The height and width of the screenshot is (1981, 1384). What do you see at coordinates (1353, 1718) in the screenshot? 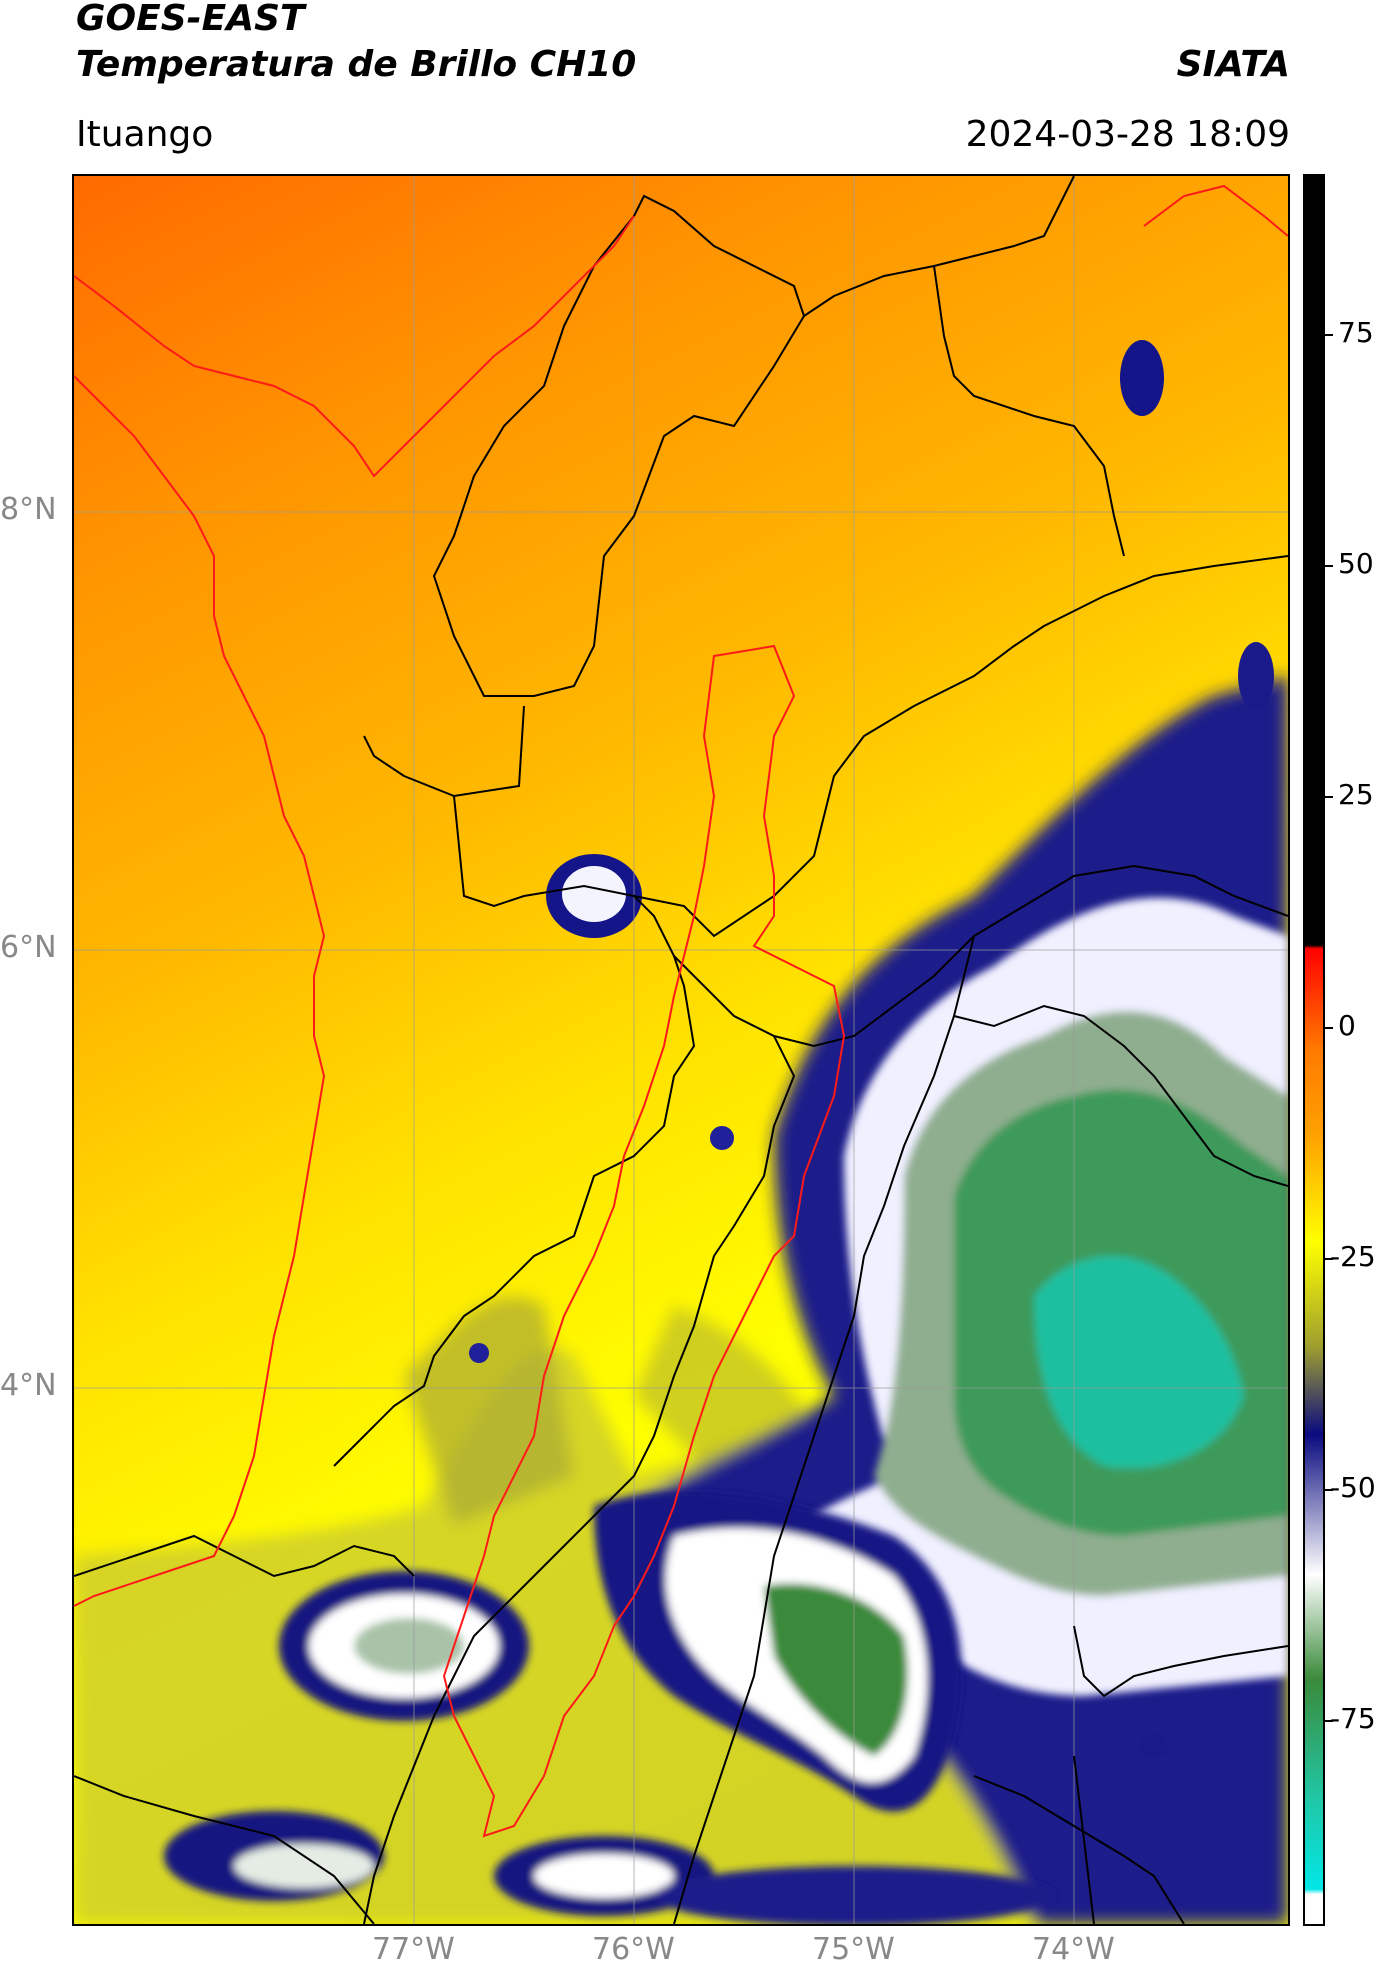
I see `cb-label-m75: -75` at bounding box center [1353, 1718].